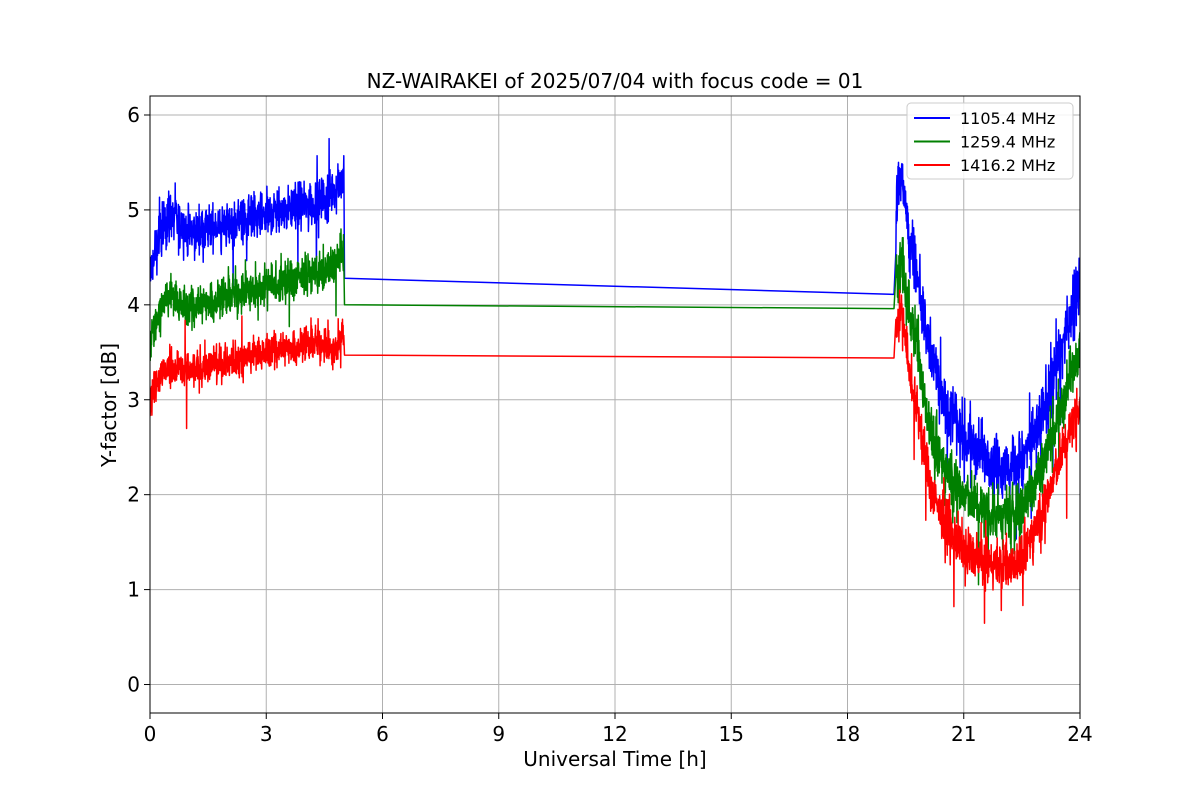 This screenshot has height=800, width=1200. I want to click on x-tick-label: 15, so click(731, 734).